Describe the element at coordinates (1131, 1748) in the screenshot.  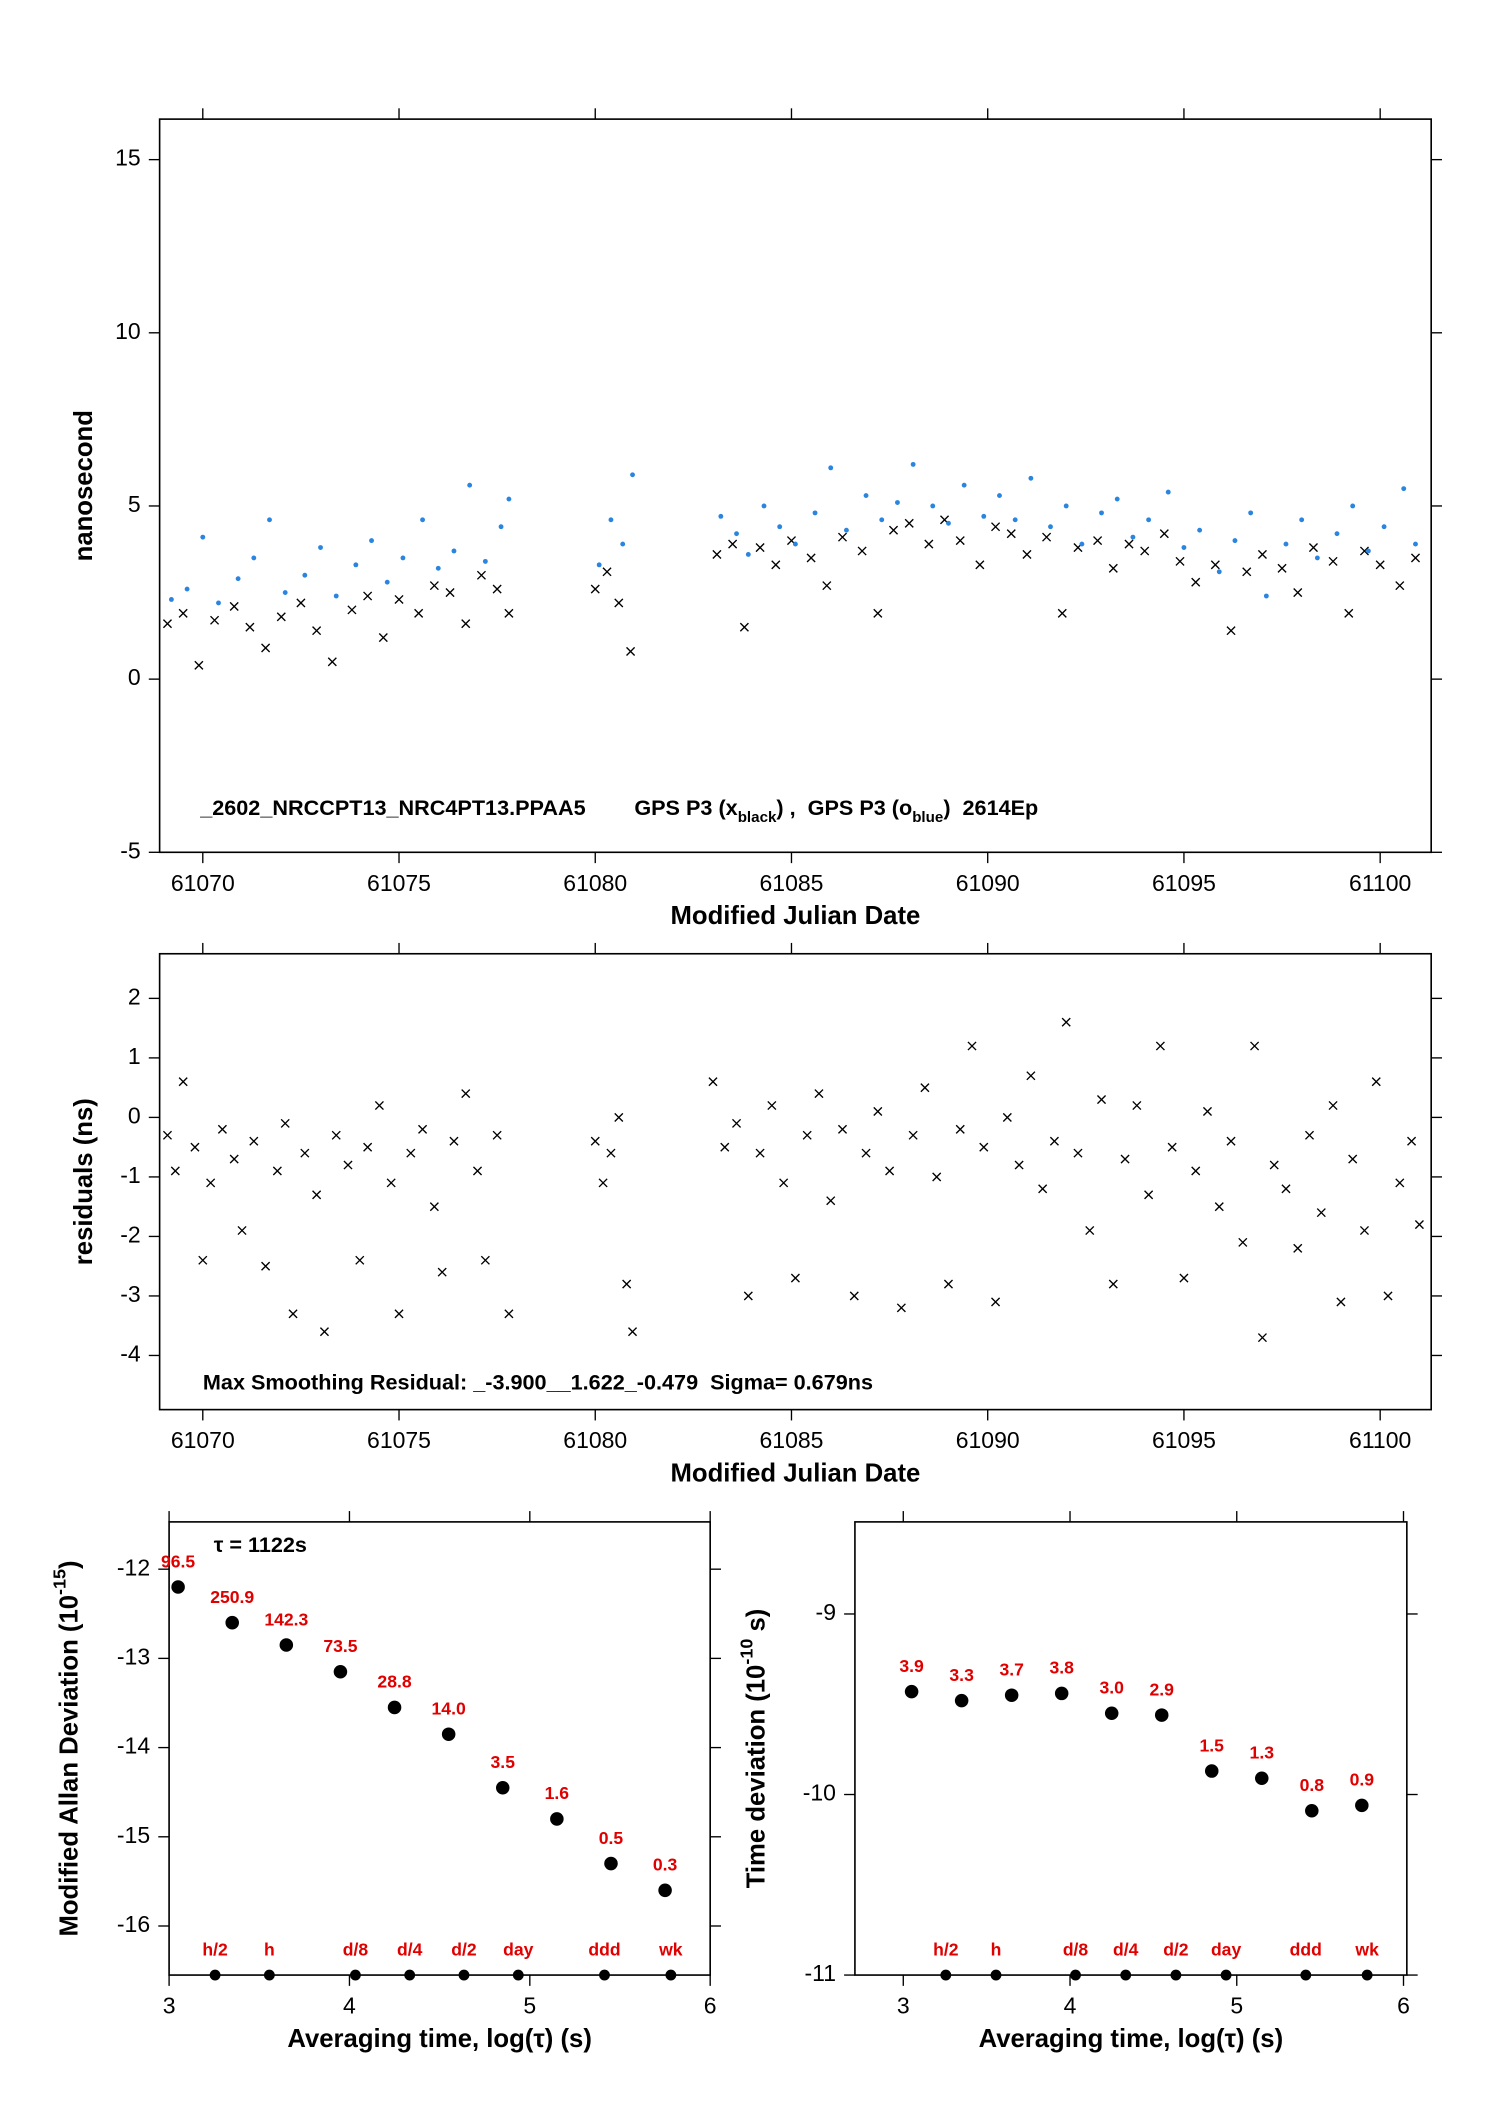
I see `plot-frame` at that location.